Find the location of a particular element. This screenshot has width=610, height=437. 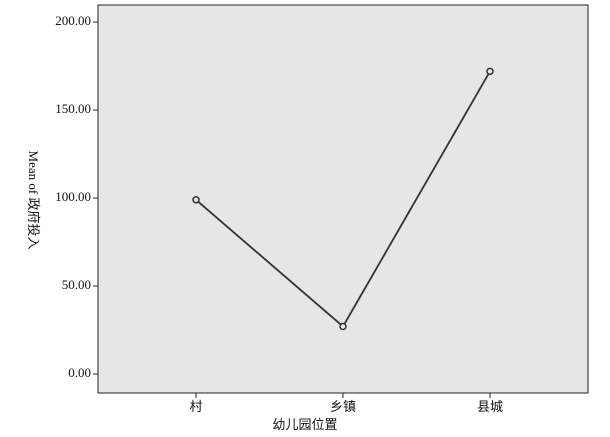

x-tick-label: 县城 is located at coordinates (490, 406).